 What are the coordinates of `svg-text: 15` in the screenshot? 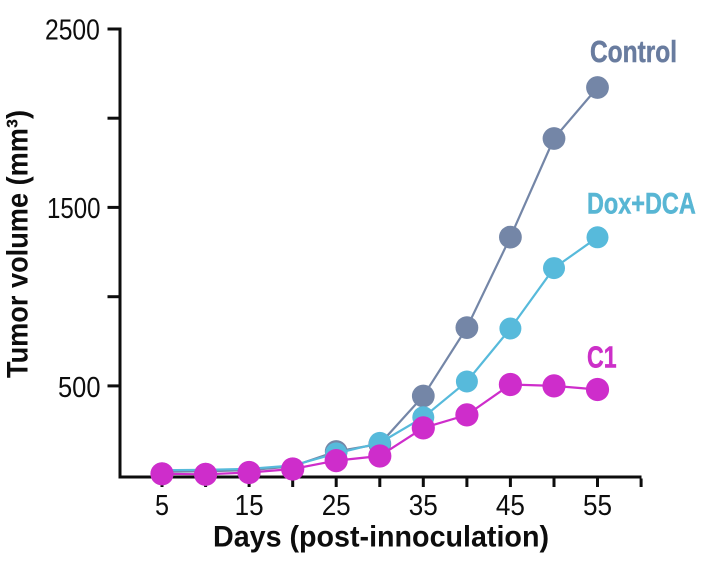 It's located at (249, 506).